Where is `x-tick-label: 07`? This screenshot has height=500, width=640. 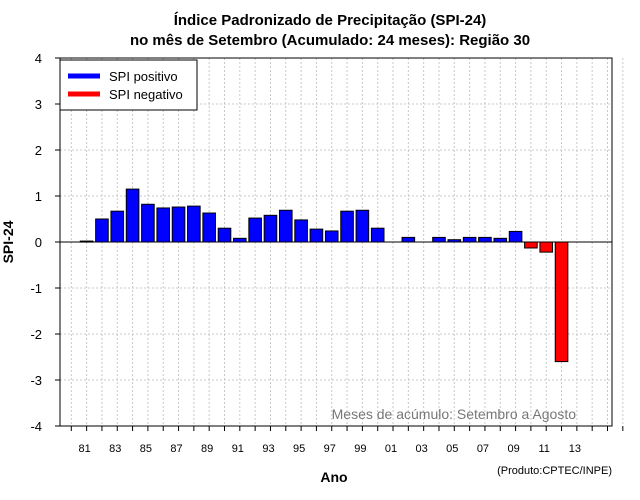
x-tick-label: 07 is located at coordinates (483, 449).